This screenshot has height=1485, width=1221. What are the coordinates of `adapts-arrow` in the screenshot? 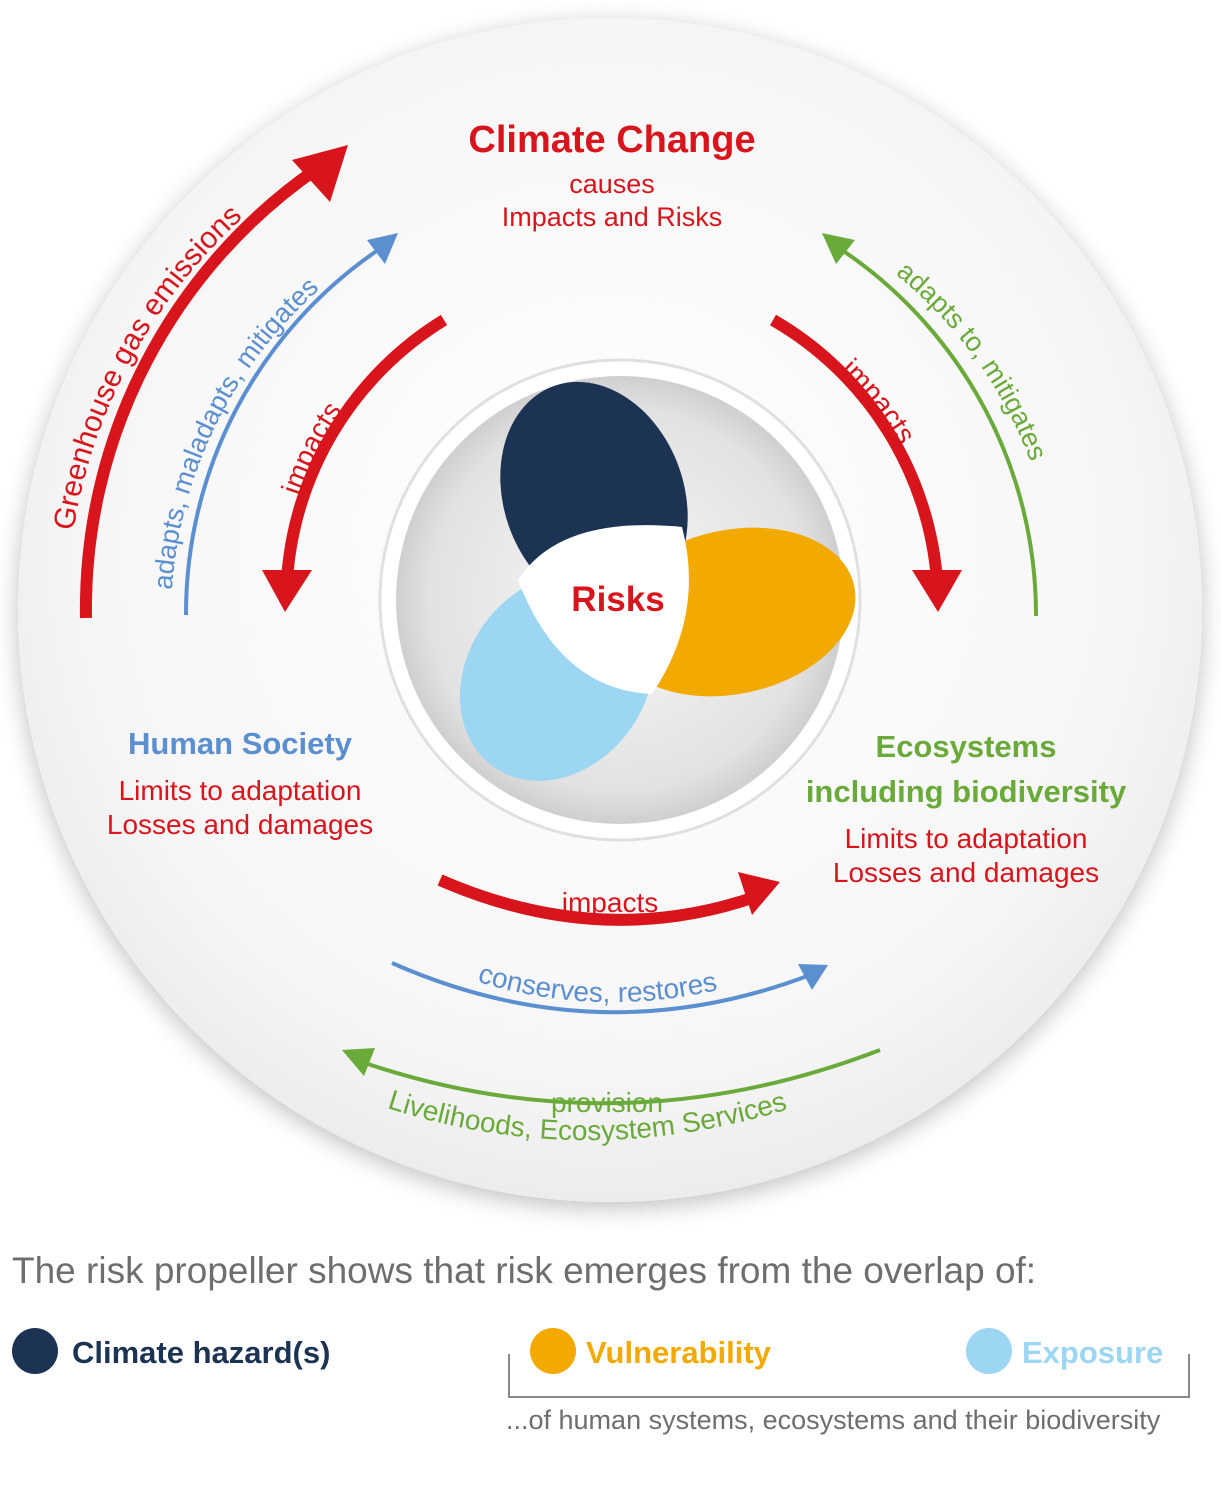 It's located at (281, 432).